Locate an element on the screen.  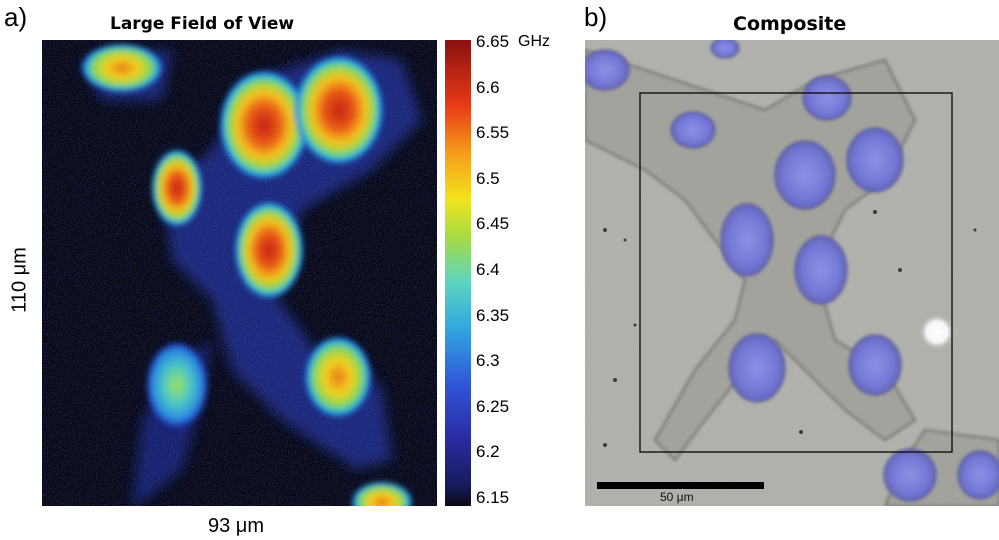
colorbar-tick-label: 6.65 is located at coordinates (493, 41).